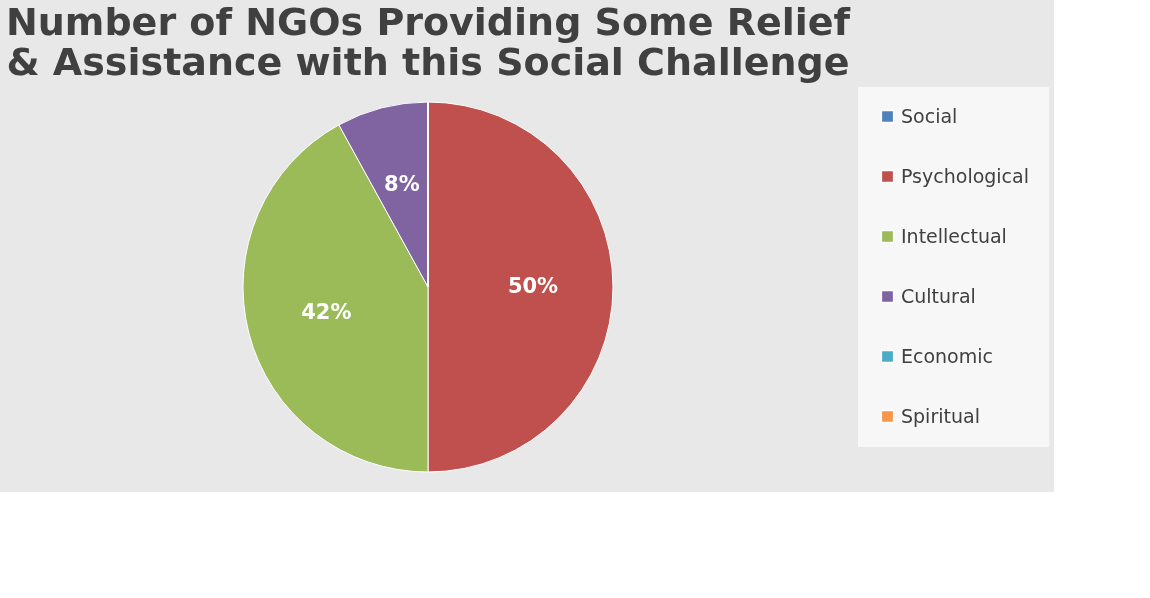  Describe the element at coordinates (929, 115) in the screenshot. I see `legend-label: Social` at that location.